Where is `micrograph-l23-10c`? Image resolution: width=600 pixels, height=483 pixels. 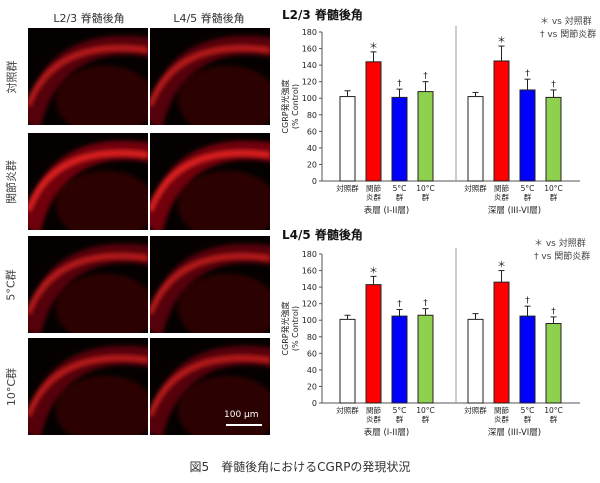 micrograph-l23-10c is located at coordinates (88, 386).